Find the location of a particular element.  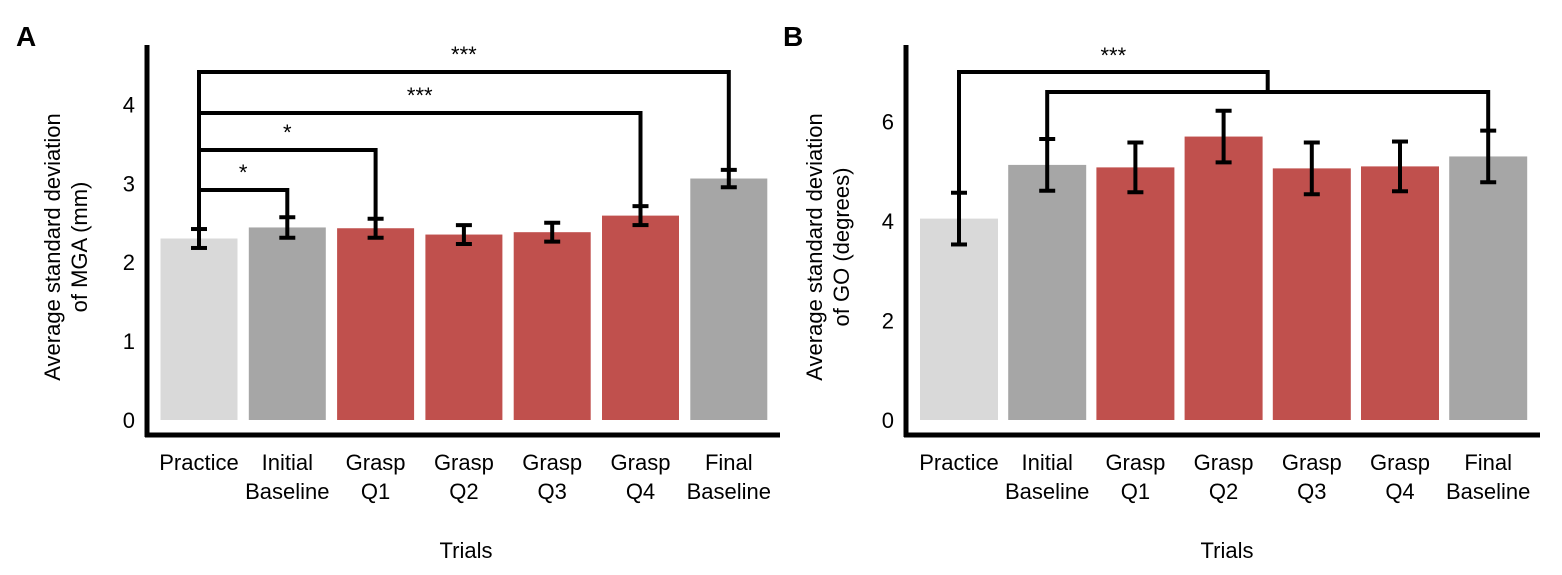

panel-a-category-0: Practice is located at coordinates (198, 462).